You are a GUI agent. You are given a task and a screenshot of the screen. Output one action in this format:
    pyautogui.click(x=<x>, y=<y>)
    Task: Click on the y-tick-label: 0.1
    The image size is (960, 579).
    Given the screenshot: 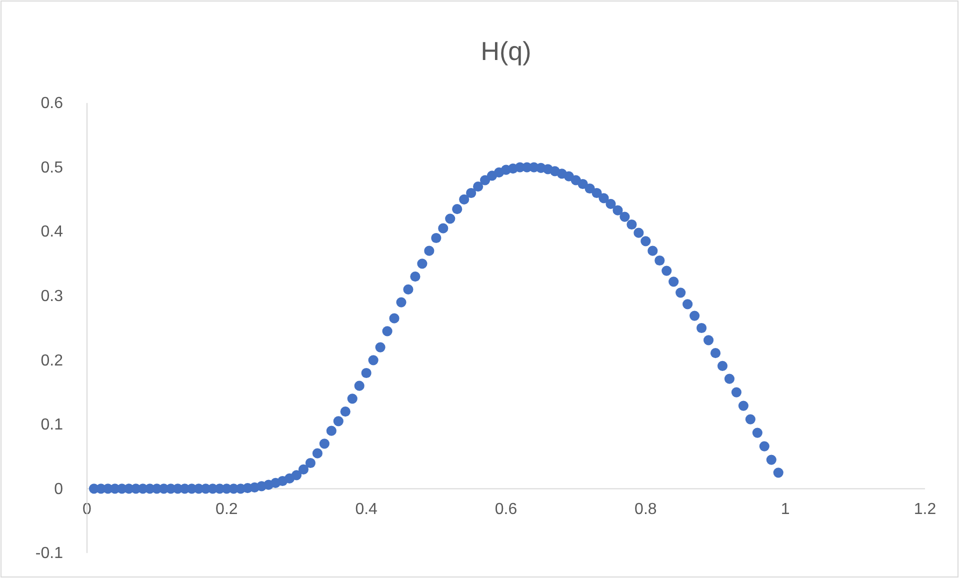 What is the action you would take?
    pyautogui.click(x=52, y=425)
    